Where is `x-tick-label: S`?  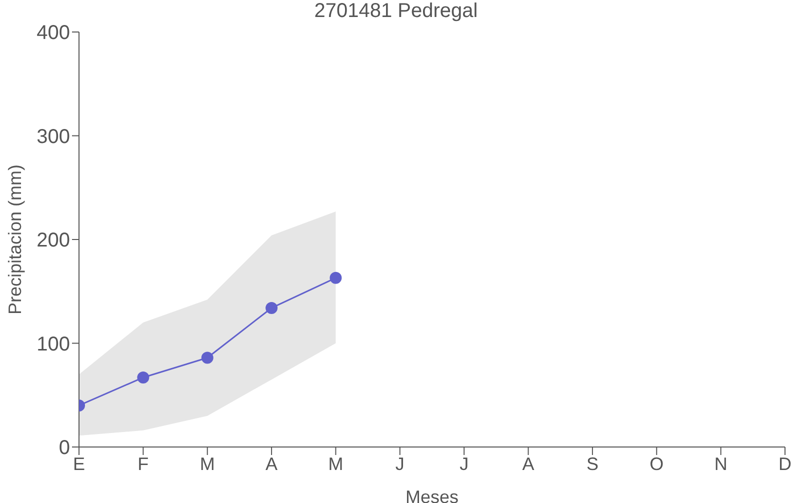 x-tick-label: S is located at coordinates (592, 464).